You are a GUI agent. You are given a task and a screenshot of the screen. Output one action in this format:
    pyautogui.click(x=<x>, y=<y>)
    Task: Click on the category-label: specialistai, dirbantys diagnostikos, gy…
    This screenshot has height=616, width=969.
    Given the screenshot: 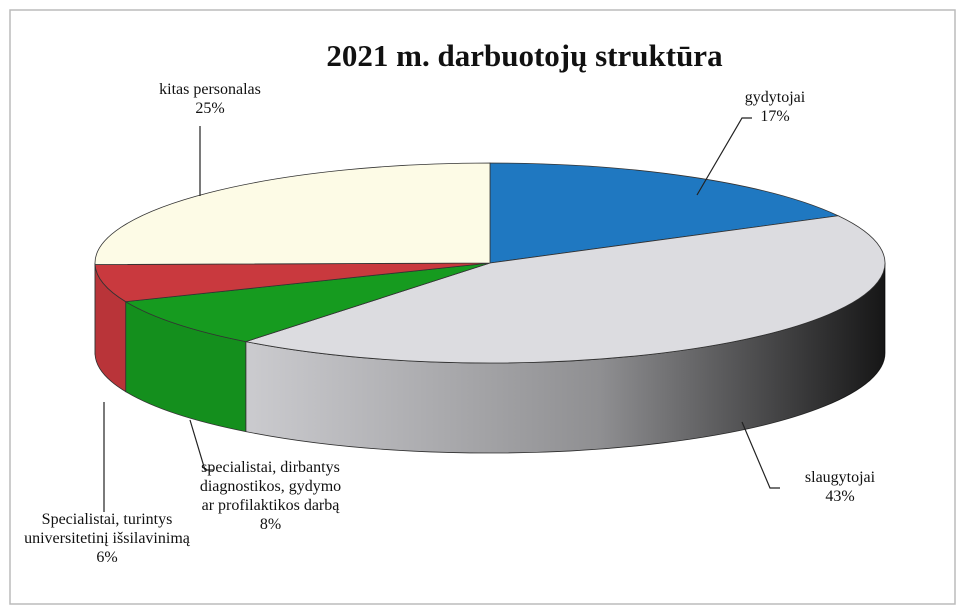 What is the action you would take?
    pyautogui.click(x=270, y=486)
    